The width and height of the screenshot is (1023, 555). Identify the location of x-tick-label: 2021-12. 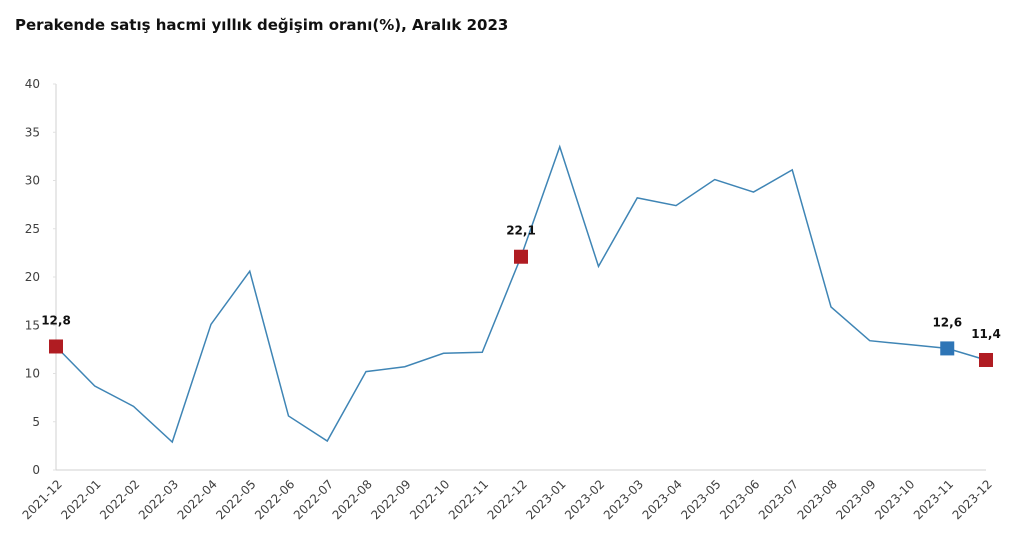
(42, 499).